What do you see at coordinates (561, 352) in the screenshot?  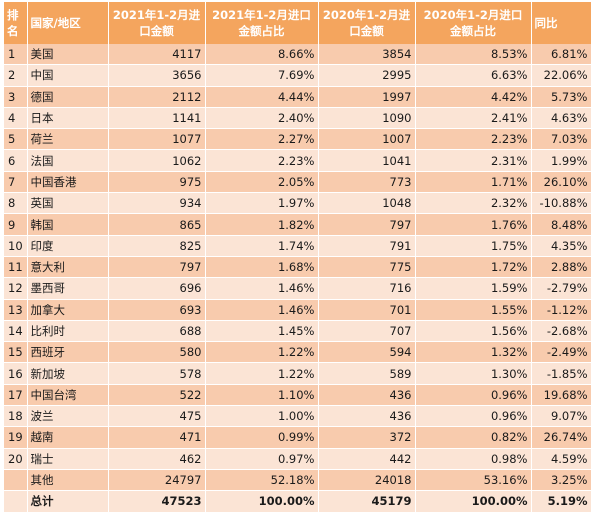 I see `cell-yoy: -2.49%` at bounding box center [561, 352].